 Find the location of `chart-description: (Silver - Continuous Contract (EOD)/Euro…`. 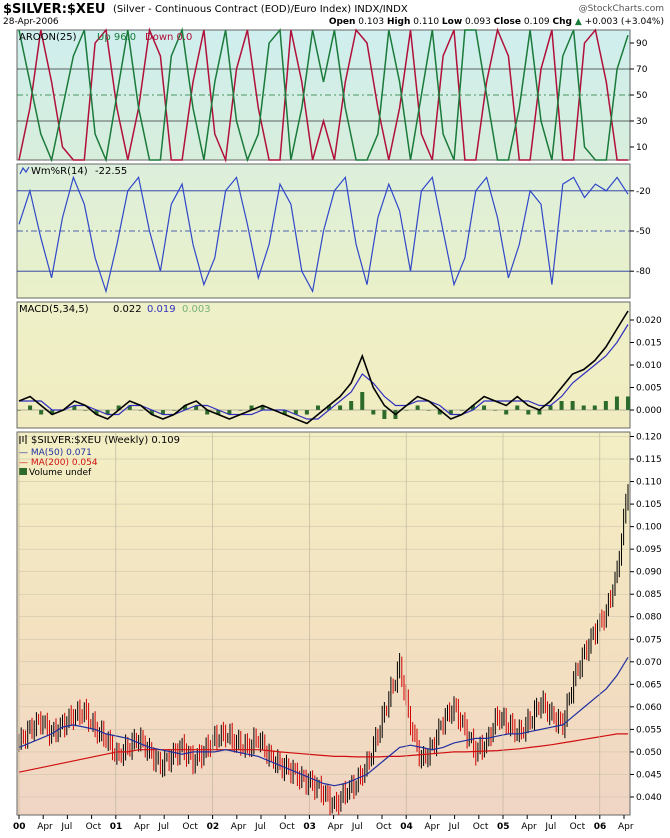

chart-description: (Silver - Continuous Contract (EOD)/Euro… is located at coordinates (260, 9).